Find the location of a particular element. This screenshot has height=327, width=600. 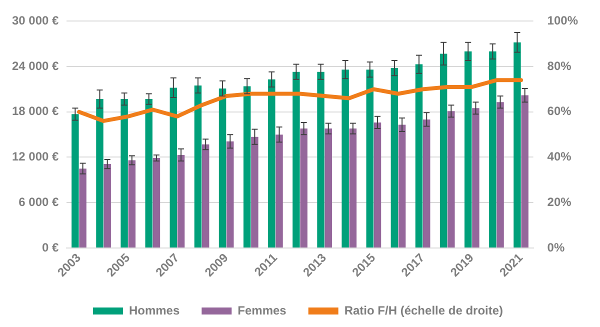

legend-label: Ratio F/H (échelle de droite) is located at coordinates (424, 310).